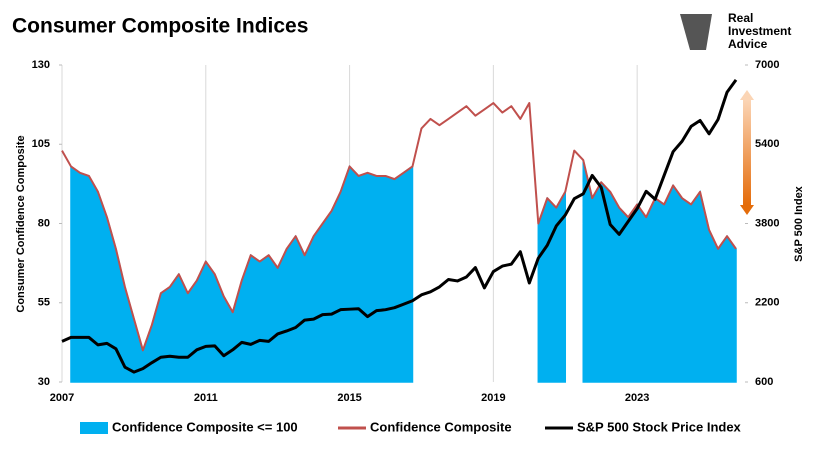 The height and width of the screenshot is (457, 823). I want to click on y2-tick-label: 2200, so click(767, 303).